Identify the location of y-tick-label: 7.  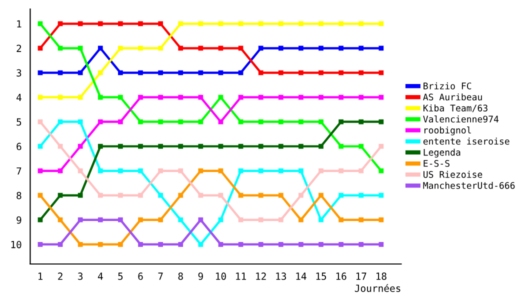
(19, 171).